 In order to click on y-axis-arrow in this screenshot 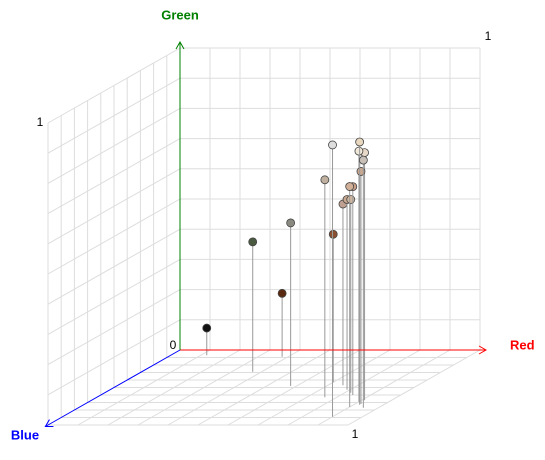, I will do `click(180, 45)`.